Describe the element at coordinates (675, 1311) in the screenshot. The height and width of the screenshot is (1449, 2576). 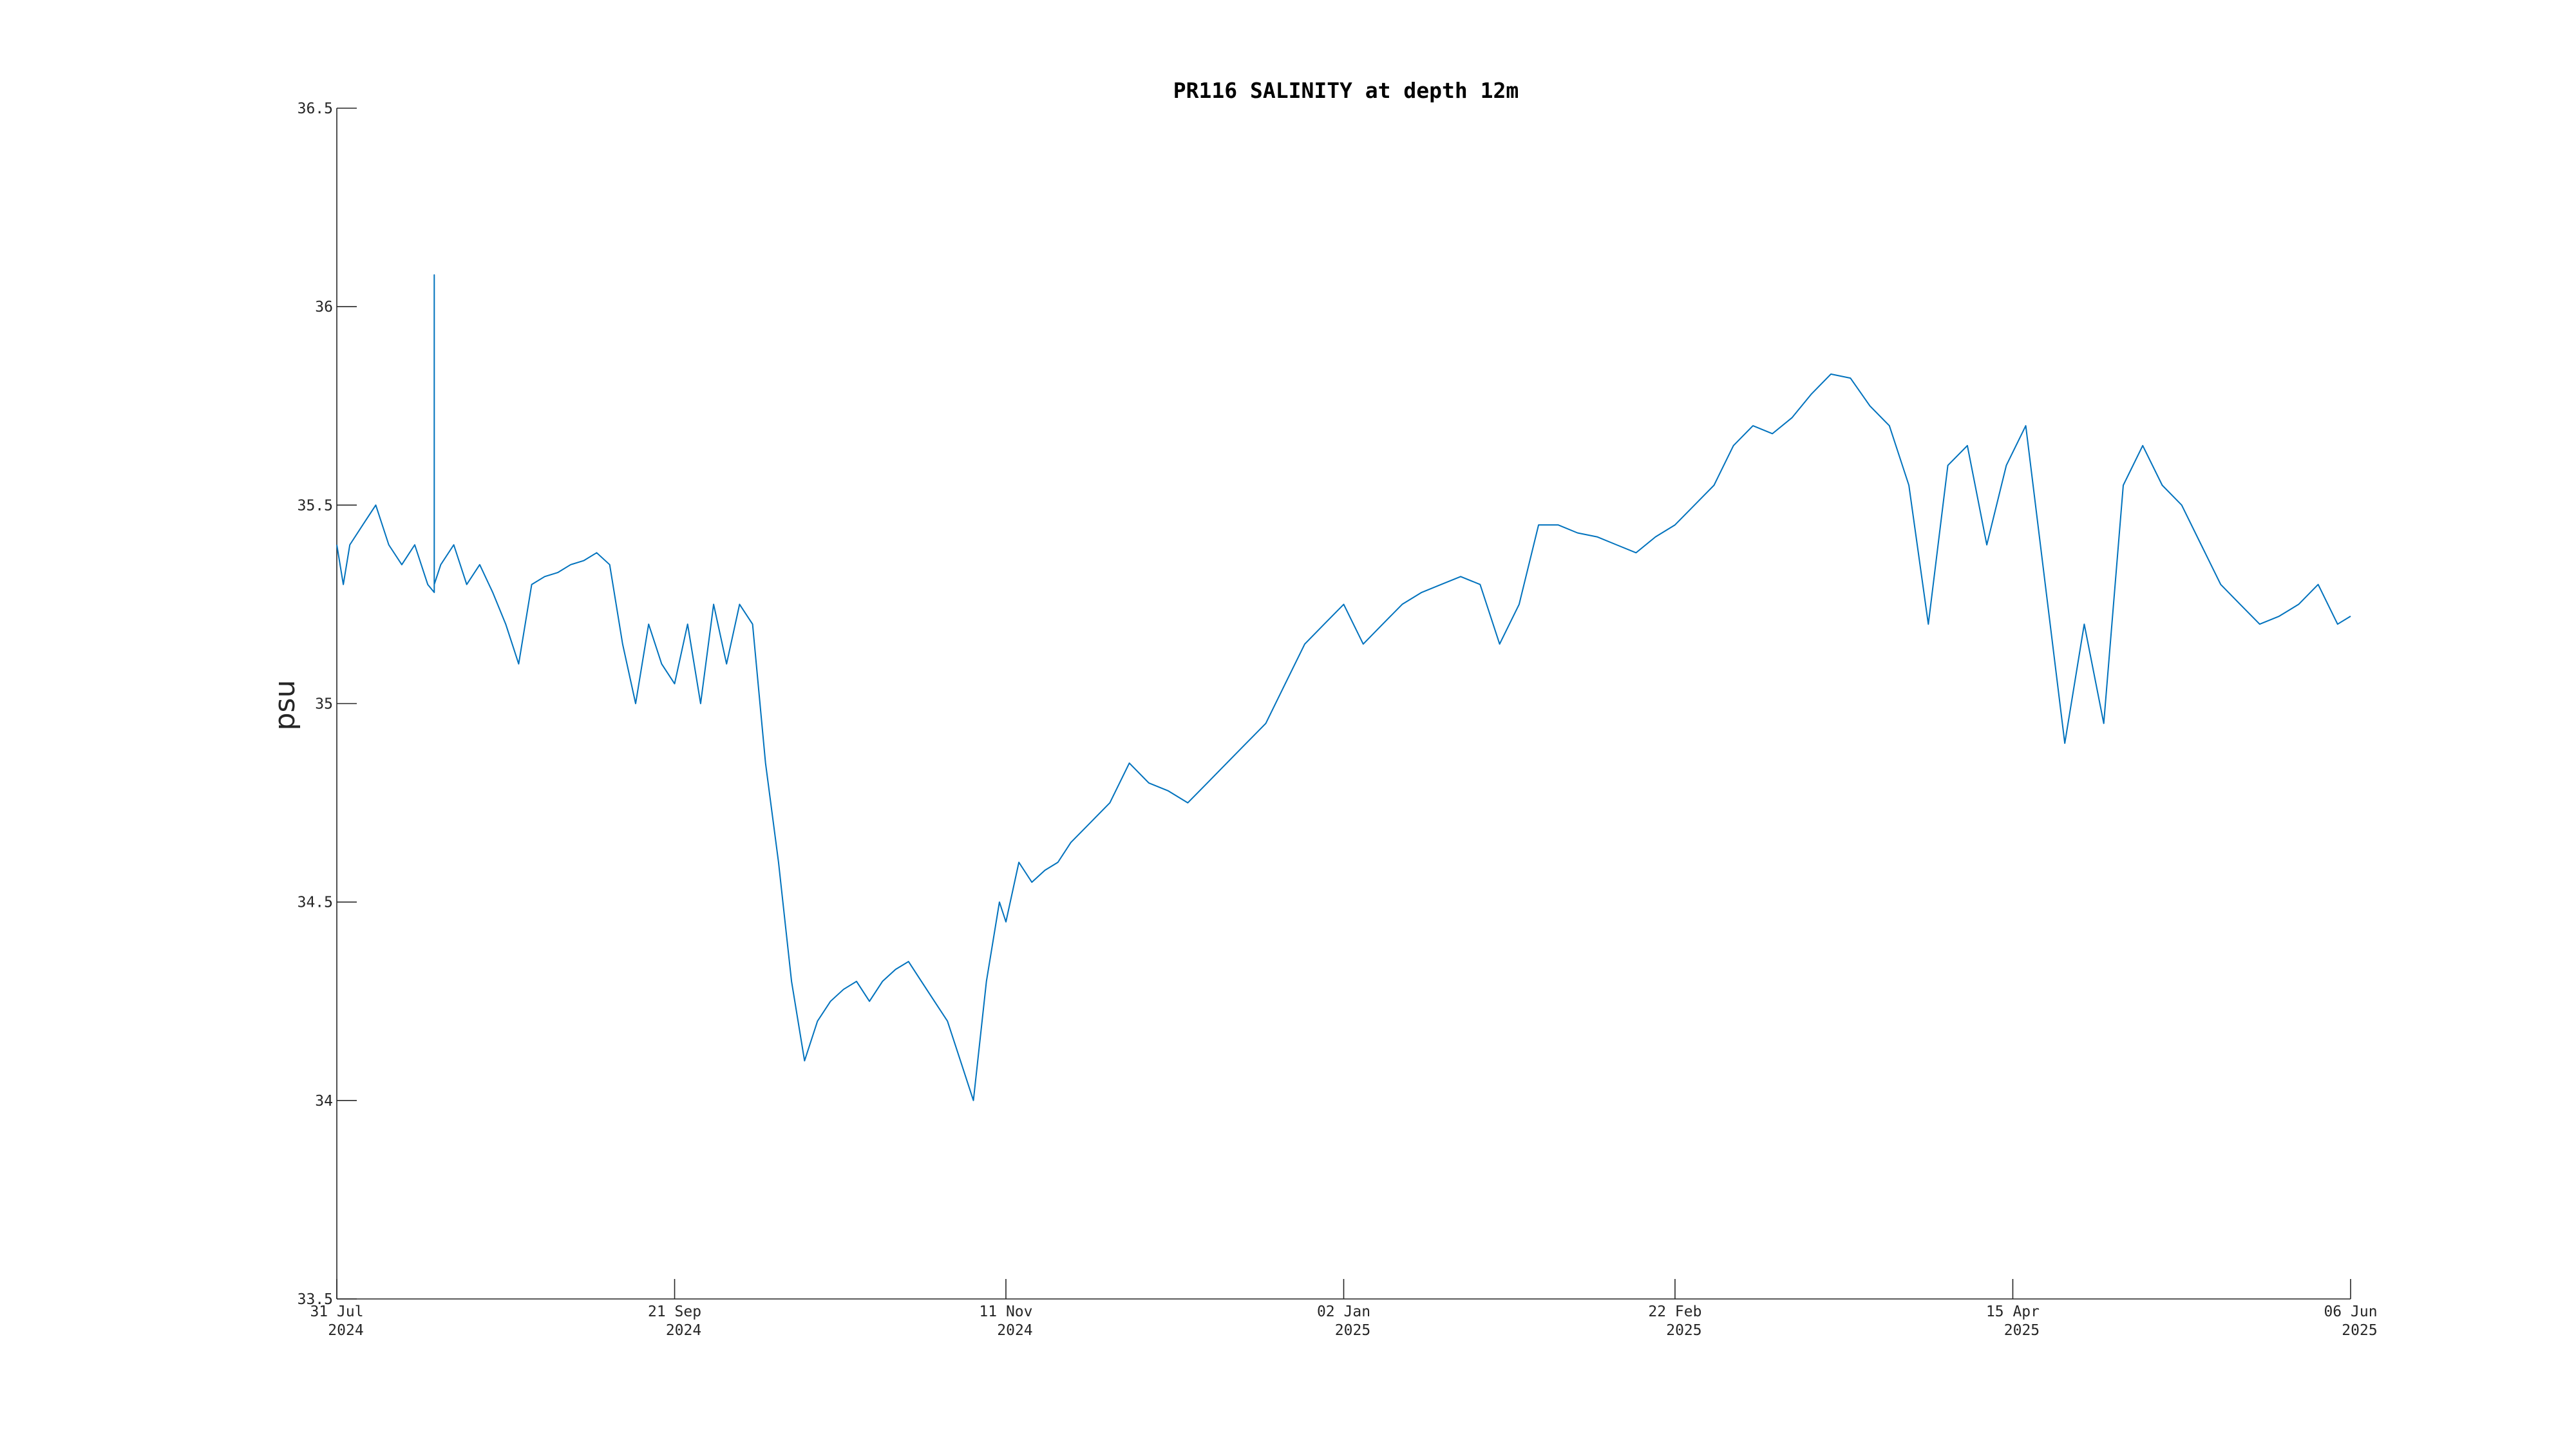
I see `x-tick-label: 21 Sep` at that location.